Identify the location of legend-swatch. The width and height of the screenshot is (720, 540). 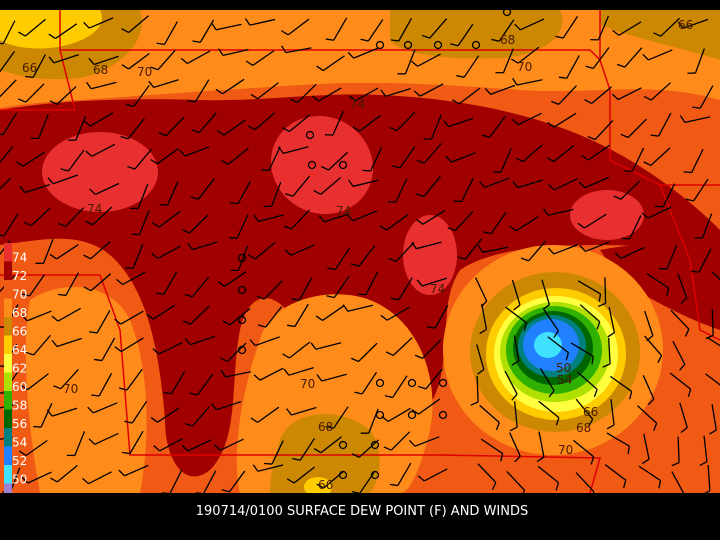
(8, 307).